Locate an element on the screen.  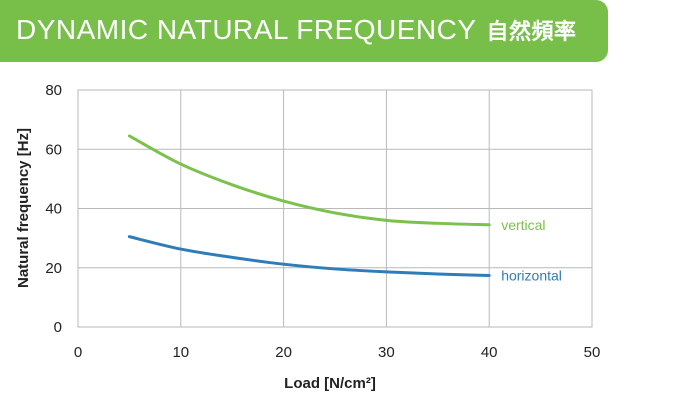
chart-title: DYNAMIC NATURAL FREQUENCY 自然頻率 is located at coordinates (296, 30).